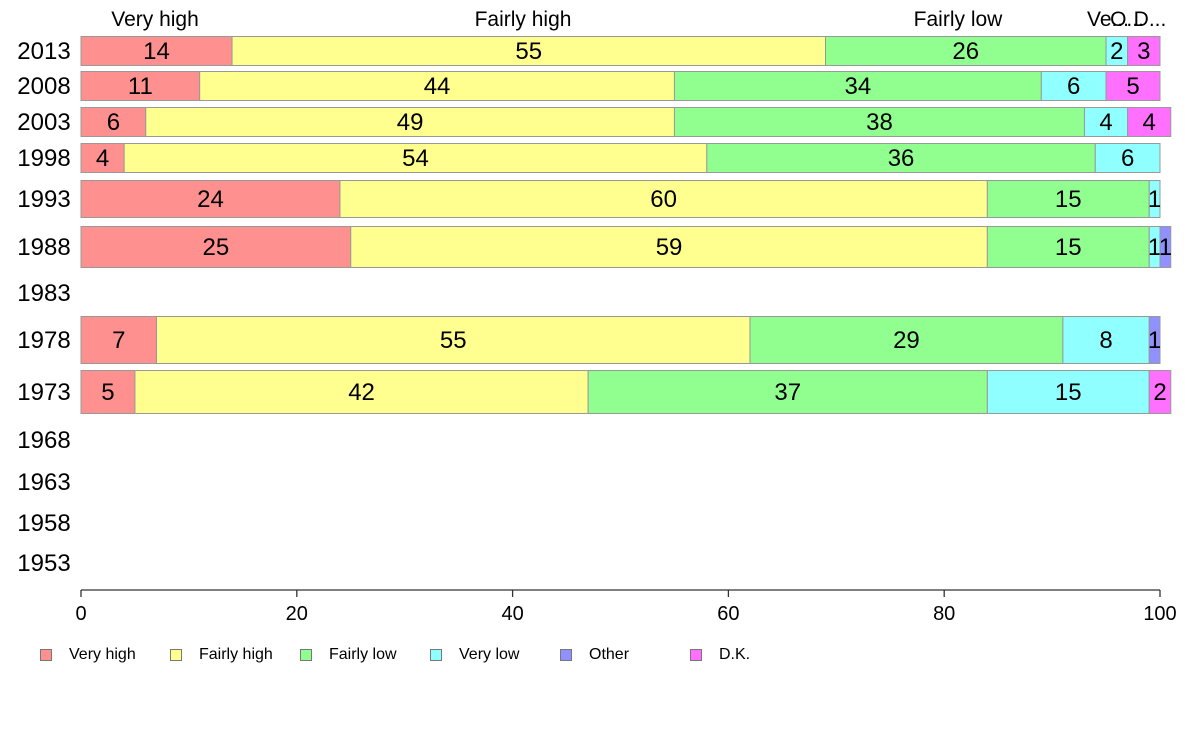 Image resolution: width=1188 pixels, height=736 pixels. What do you see at coordinates (879, 122) in the screenshot?
I see `bar-value-label: 38` at bounding box center [879, 122].